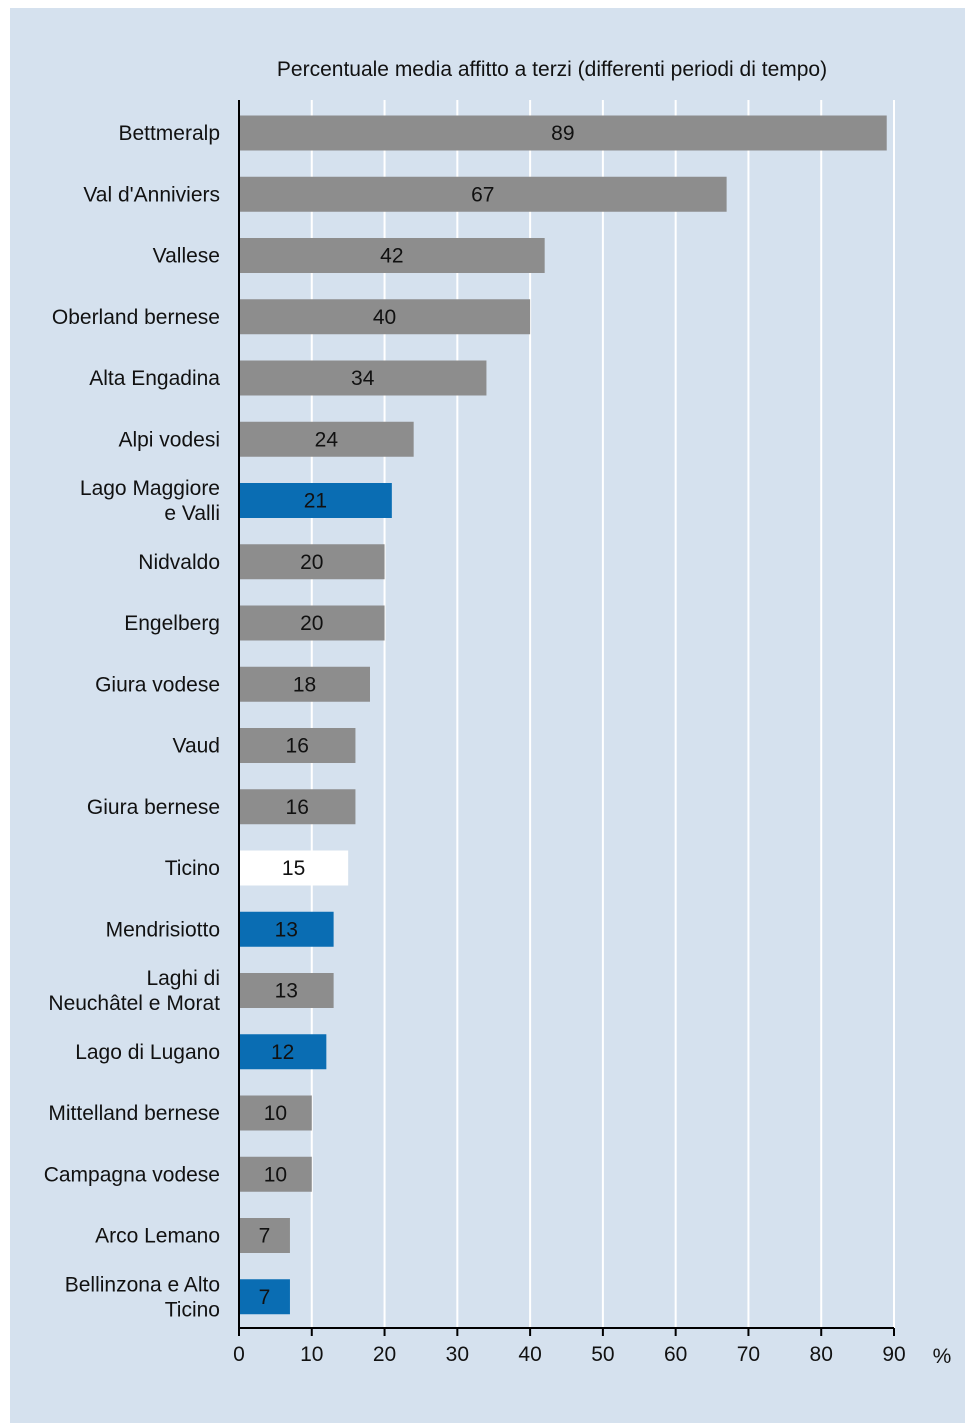 Image resolution: width=965 pixels, height=1423 pixels. I want to click on category-label: Alpi vodesi, so click(169, 439).